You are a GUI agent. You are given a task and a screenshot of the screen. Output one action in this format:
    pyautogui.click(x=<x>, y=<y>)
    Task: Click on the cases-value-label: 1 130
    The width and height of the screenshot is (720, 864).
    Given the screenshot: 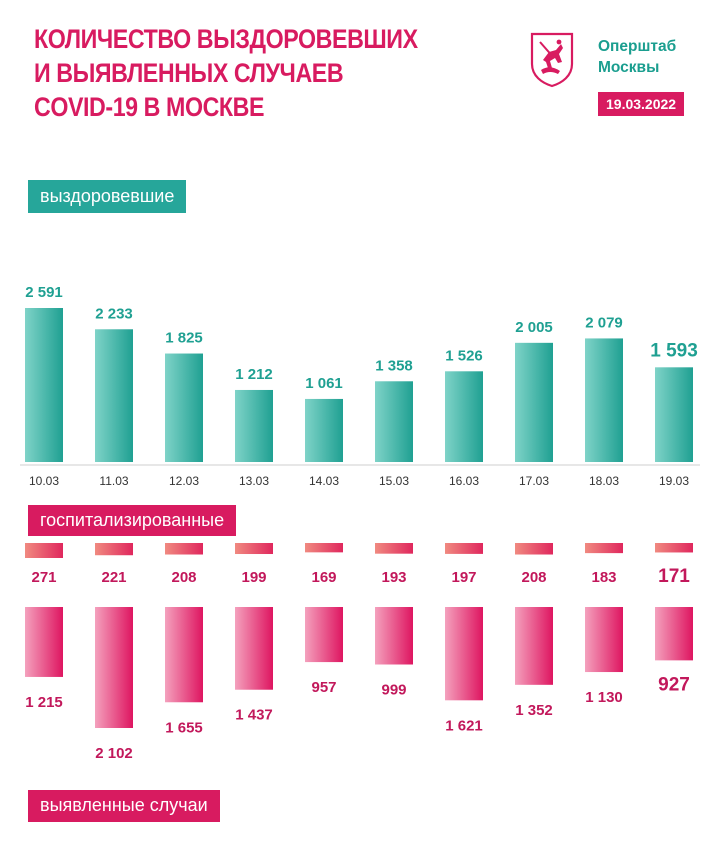 What is the action you would take?
    pyautogui.click(x=604, y=697)
    